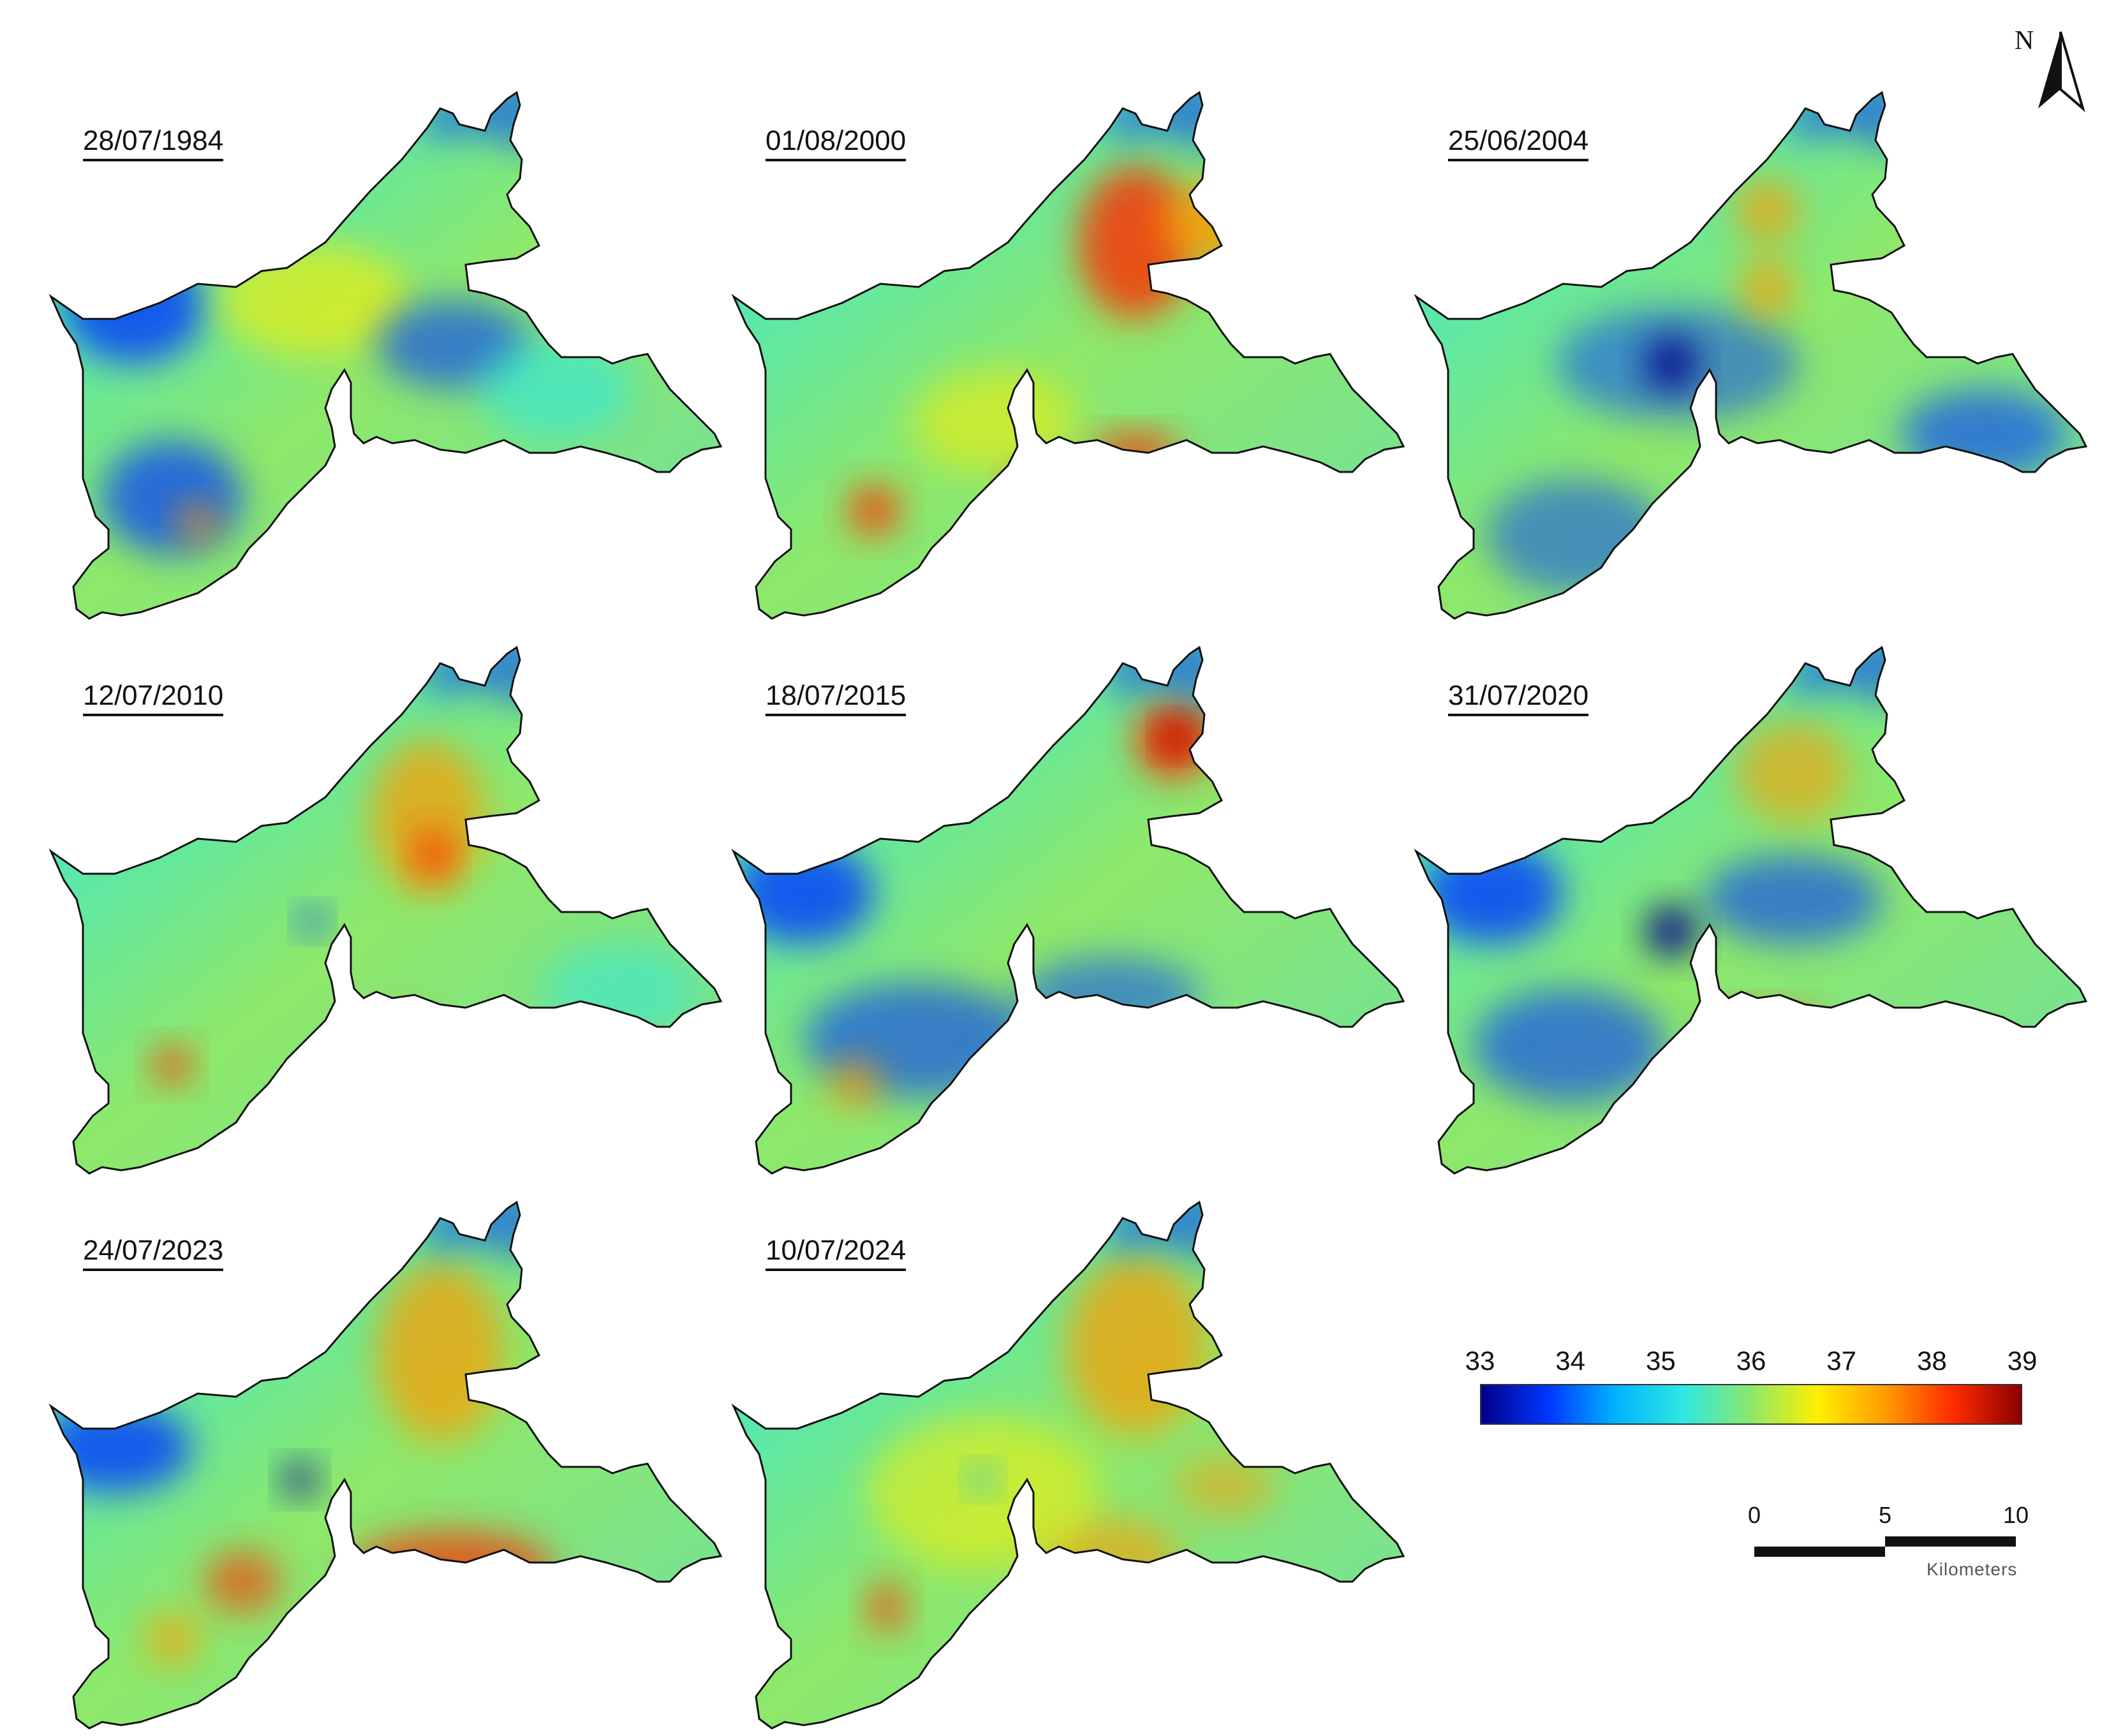 Image resolution: width=2116 pixels, height=1736 pixels. What do you see at coordinates (1950, 1541) in the screenshot?
I see `scale-segment-upper` at bounding box center [1950, 1541].